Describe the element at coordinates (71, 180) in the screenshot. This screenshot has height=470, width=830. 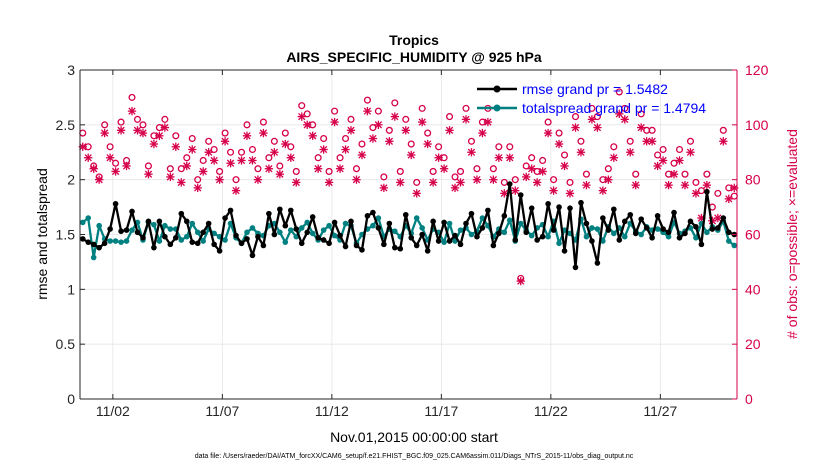
I see `y-tick-label-left: 2` at that location.